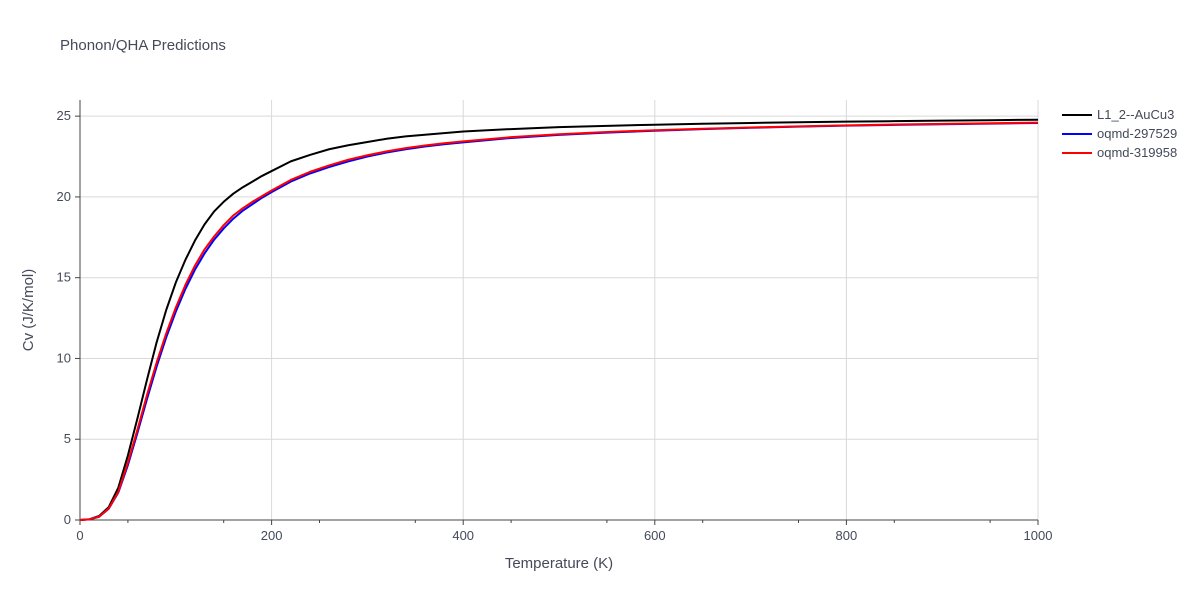 The width and height of the screenshot is (1200, 600). Describe the element at coordinates (463, 535) in the screenshot. I see `x-tick-label: 400` at that location.